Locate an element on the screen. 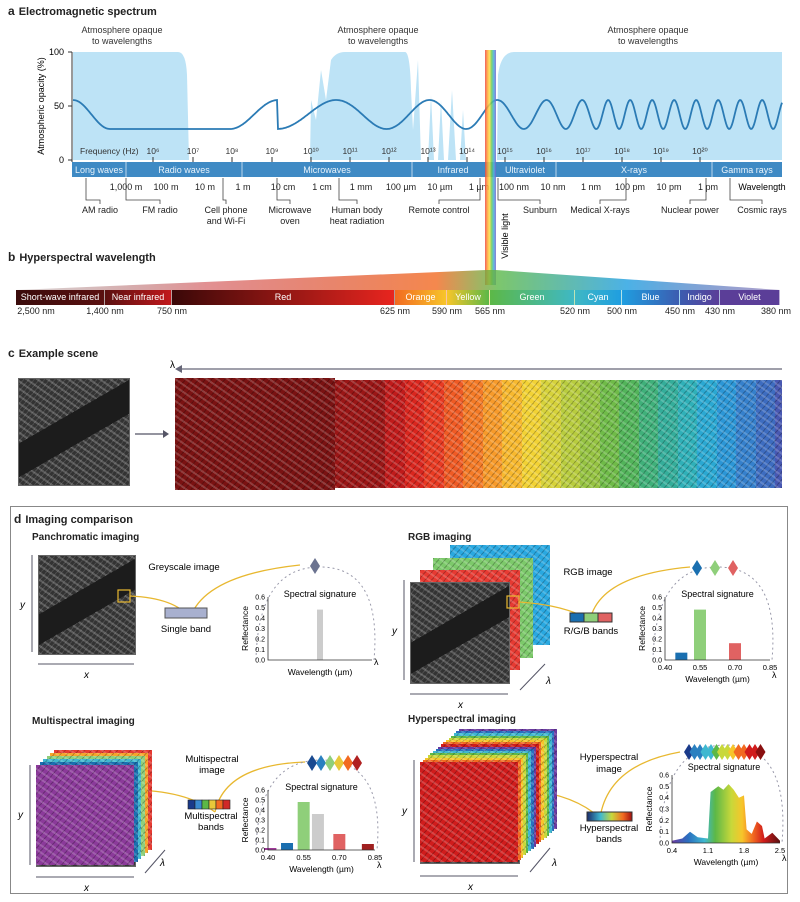 This screenshot has height=902, width=800. band-bar is located at coordinates (427, 169).